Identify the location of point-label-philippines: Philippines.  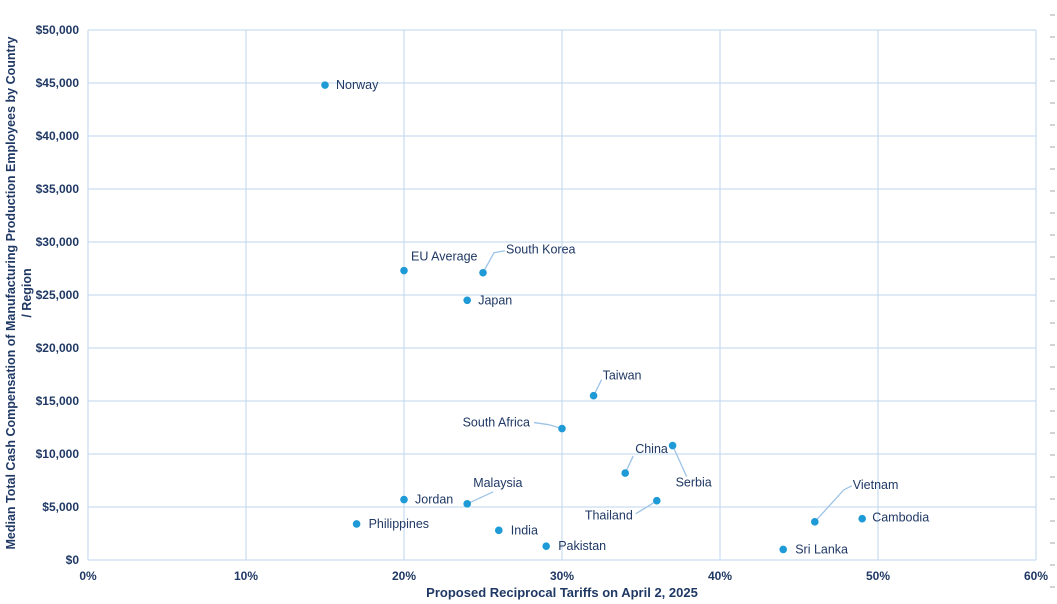
(399, 524).